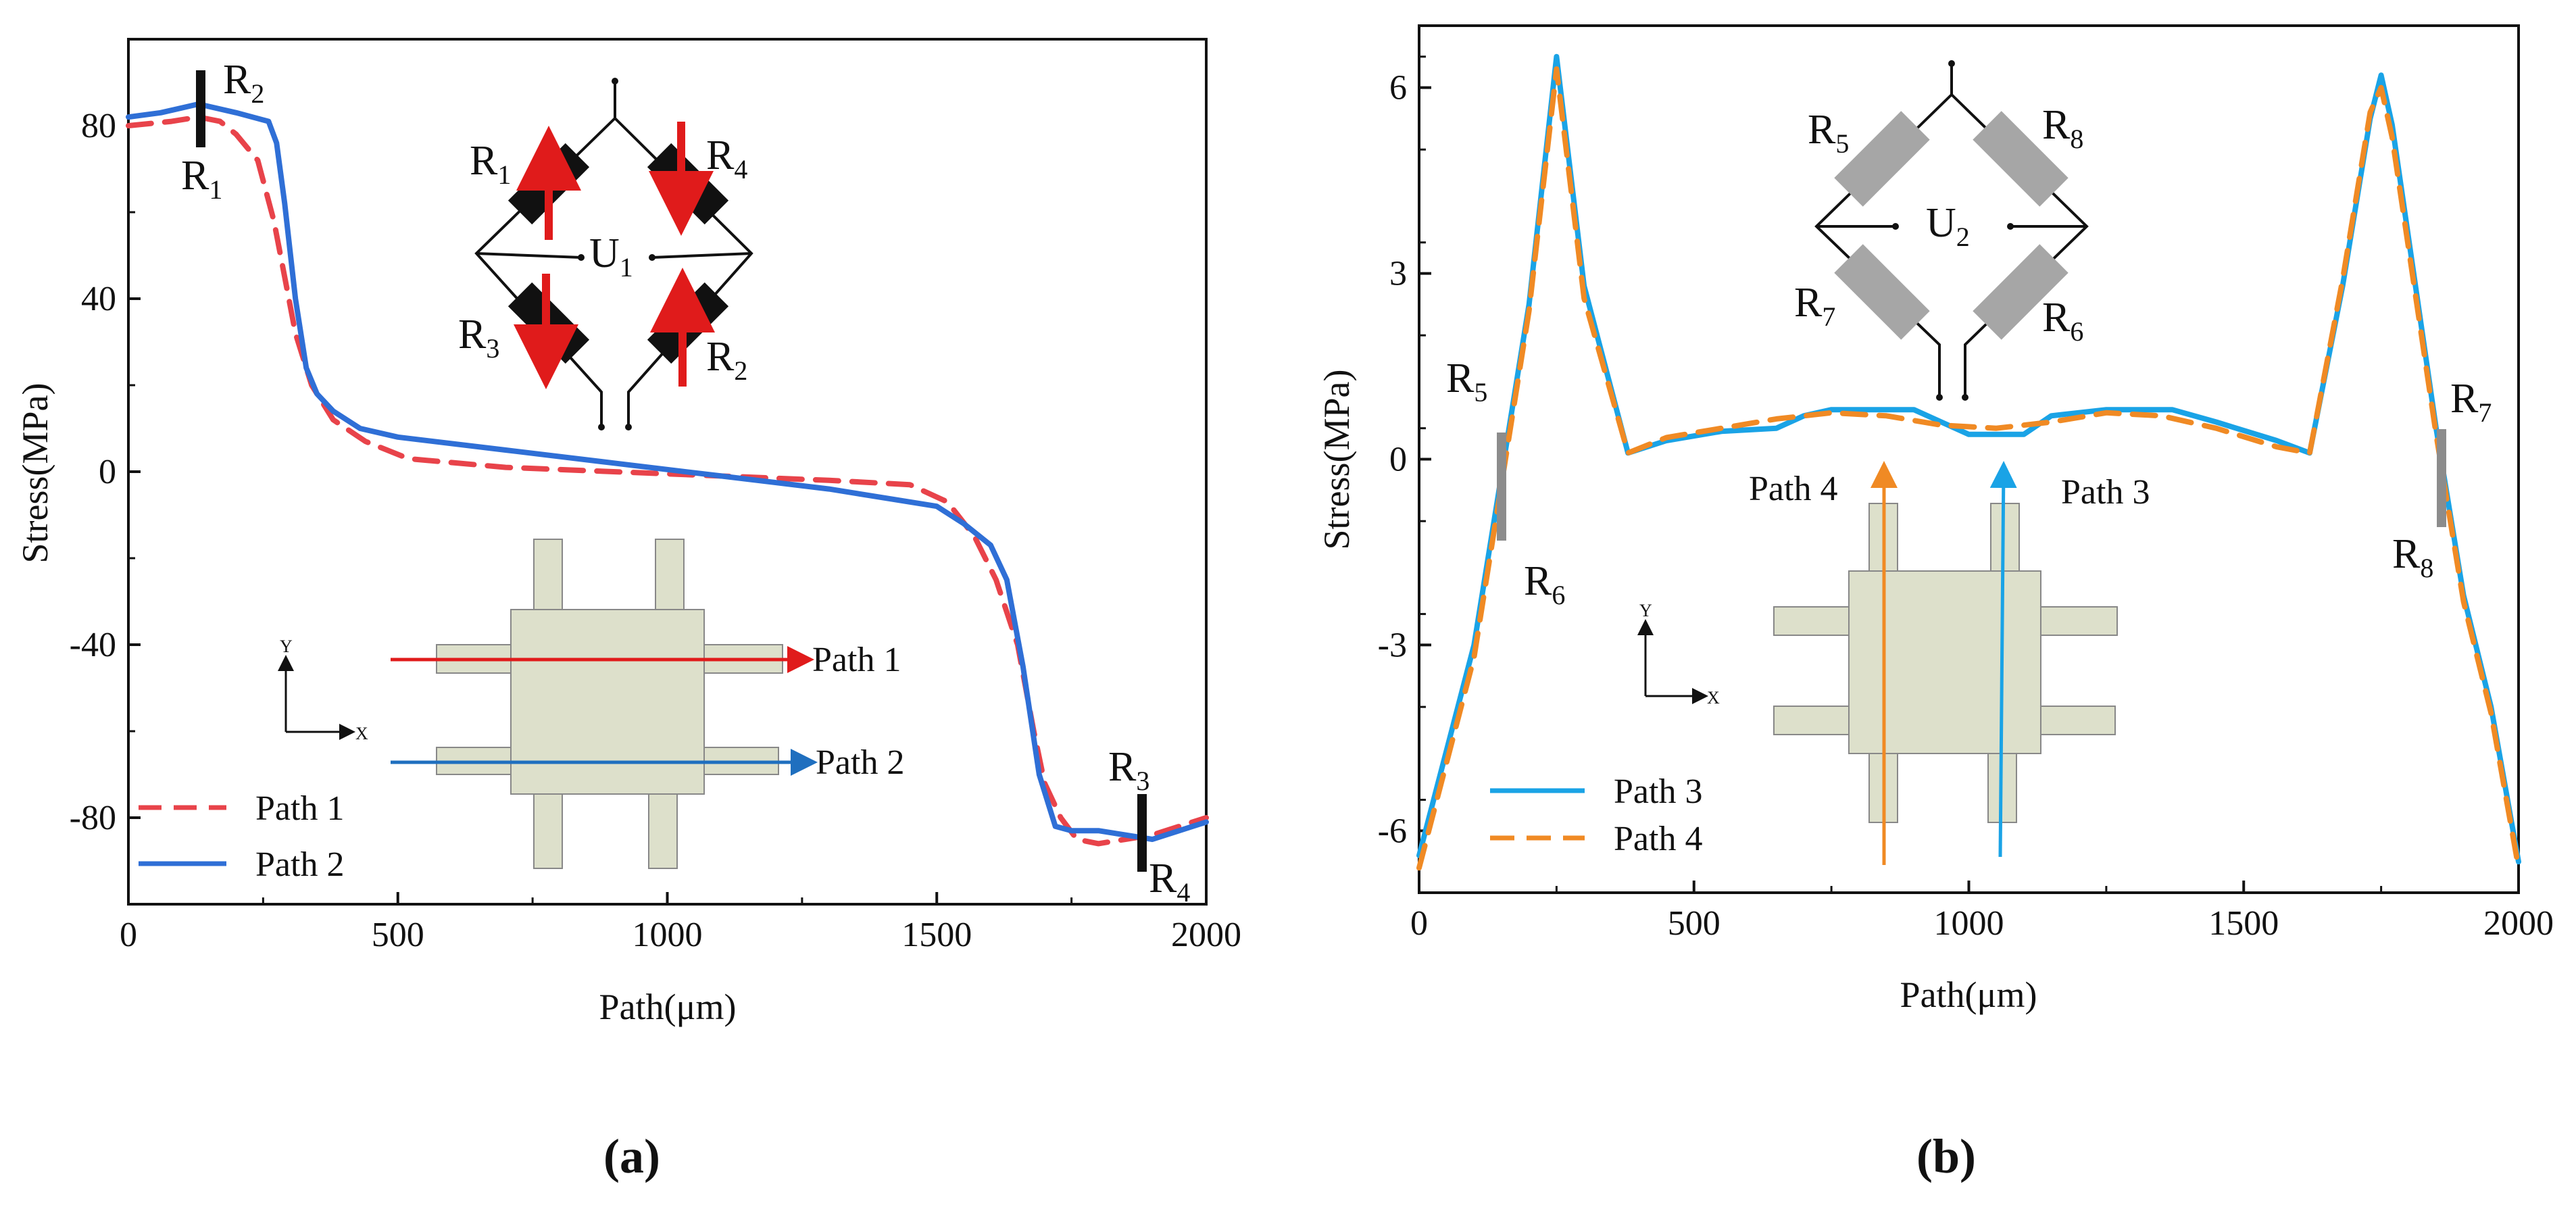 The height and width of the screenshot is (1211, 2576). What do you see at coordinates (241, 836) in the screenshot?
I see `legend-a: Path 1 Path 2` at bounding box center [241, 836].